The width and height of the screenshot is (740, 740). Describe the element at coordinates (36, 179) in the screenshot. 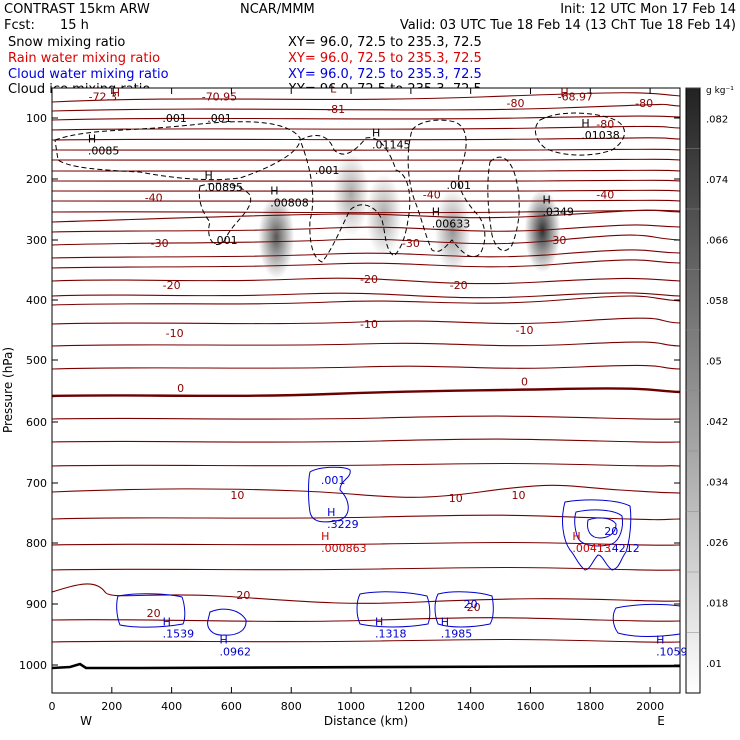

I see `y-tick-label: 200` at that location.